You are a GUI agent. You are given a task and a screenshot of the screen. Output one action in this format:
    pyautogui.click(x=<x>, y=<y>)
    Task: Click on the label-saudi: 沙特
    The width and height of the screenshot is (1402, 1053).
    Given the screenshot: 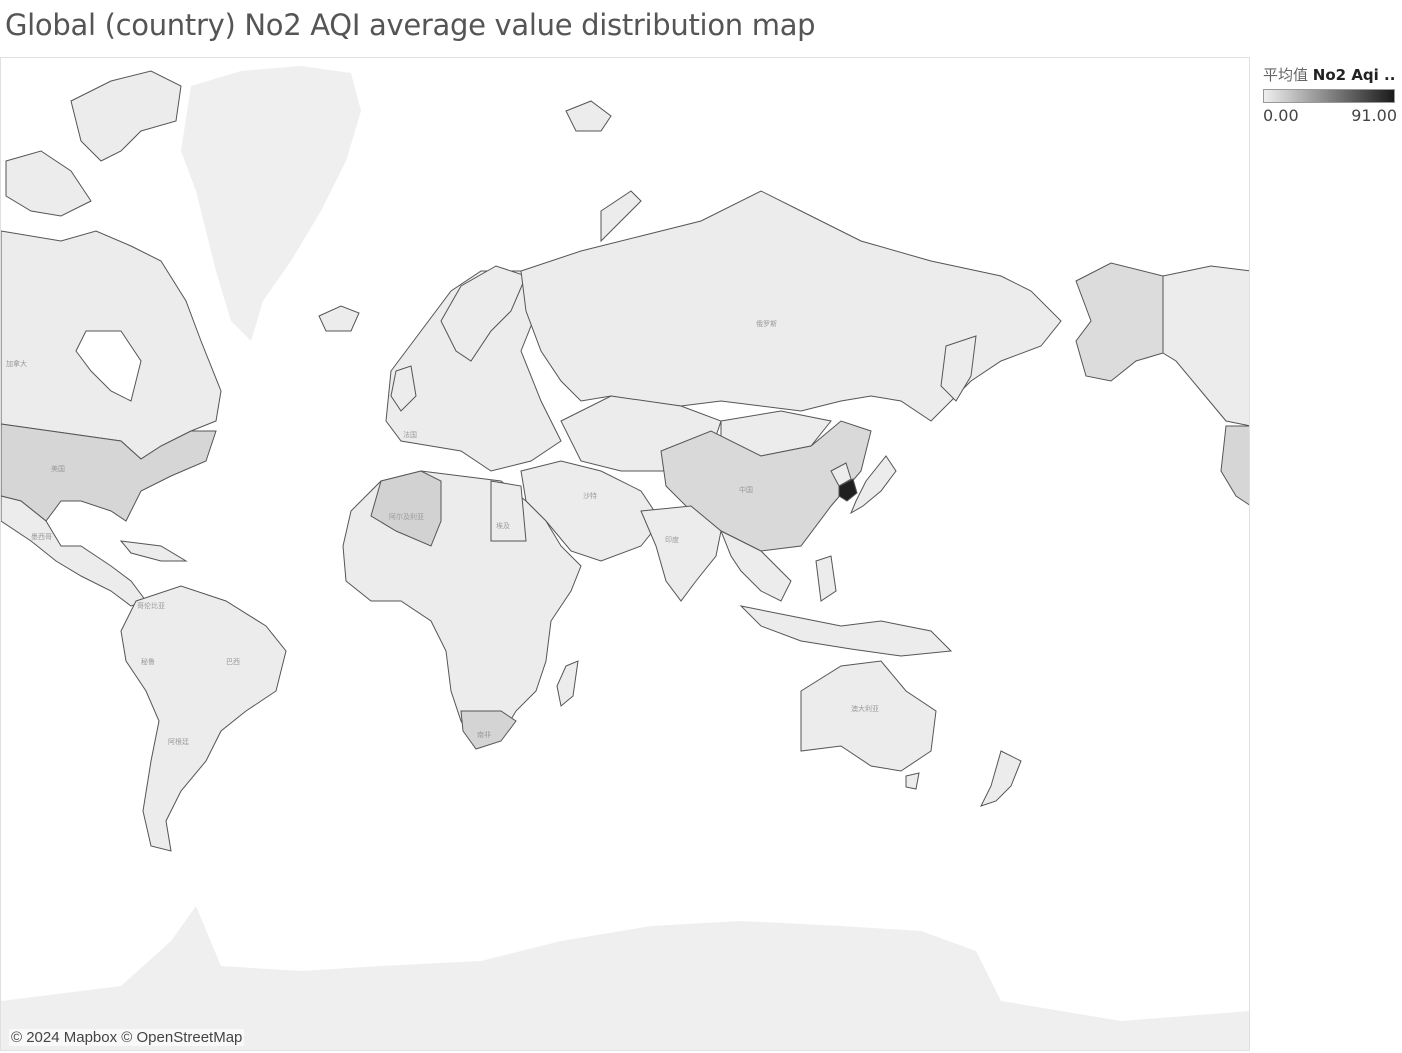 What is the action you would take?
    pyautogui.click(x=590, y=495)
    